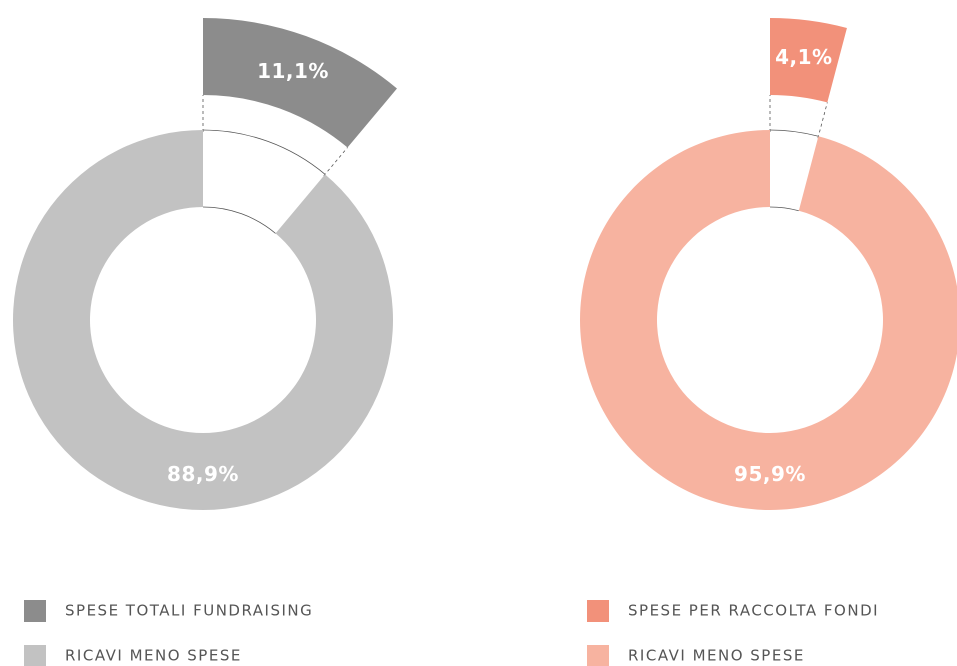  I want to click on value-label: 4,1%, so click(803, 57).